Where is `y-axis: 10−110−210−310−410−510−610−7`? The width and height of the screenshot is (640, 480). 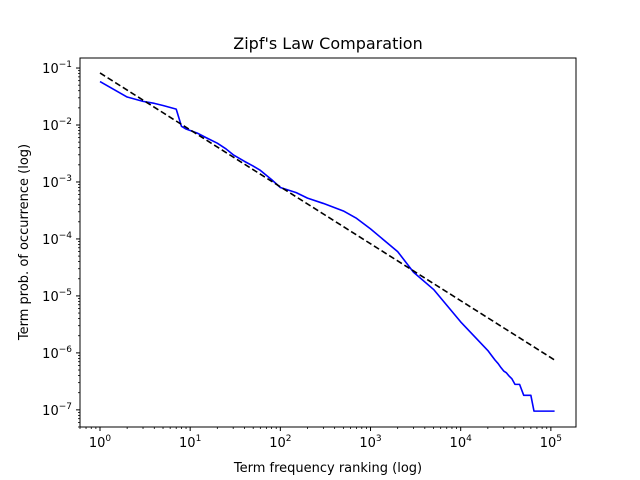 y-axis: 10−110−210−310−410−510−610−7 is located at coordinates (61, 244).